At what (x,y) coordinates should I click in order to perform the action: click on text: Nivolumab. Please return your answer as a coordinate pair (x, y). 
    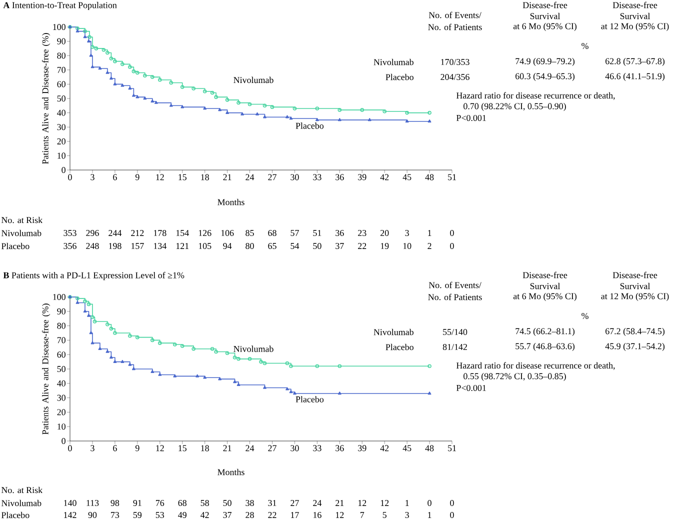
    Looking at the image, I should click on (21, 233).